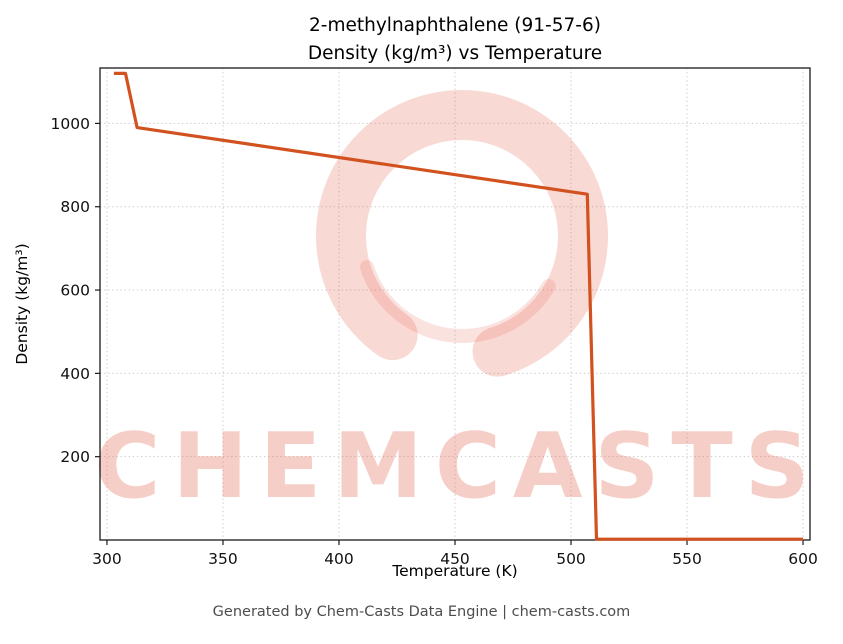 This screenshot has height=644, width=843. Describe the element at coordinates (70, 124) in the screenshot. I see `y-tick-label: 1000` at that location.